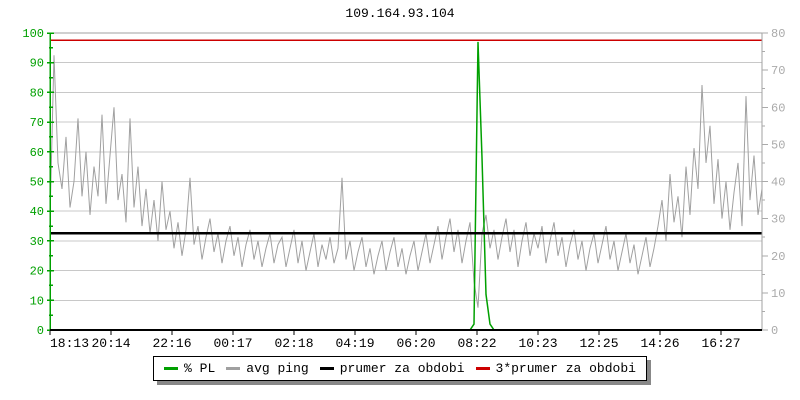 This screenshot has height=400, width=800. Describe the element at coordinates (232, 343) in the screenshot. I see `svg-text: 00:17` at that location.